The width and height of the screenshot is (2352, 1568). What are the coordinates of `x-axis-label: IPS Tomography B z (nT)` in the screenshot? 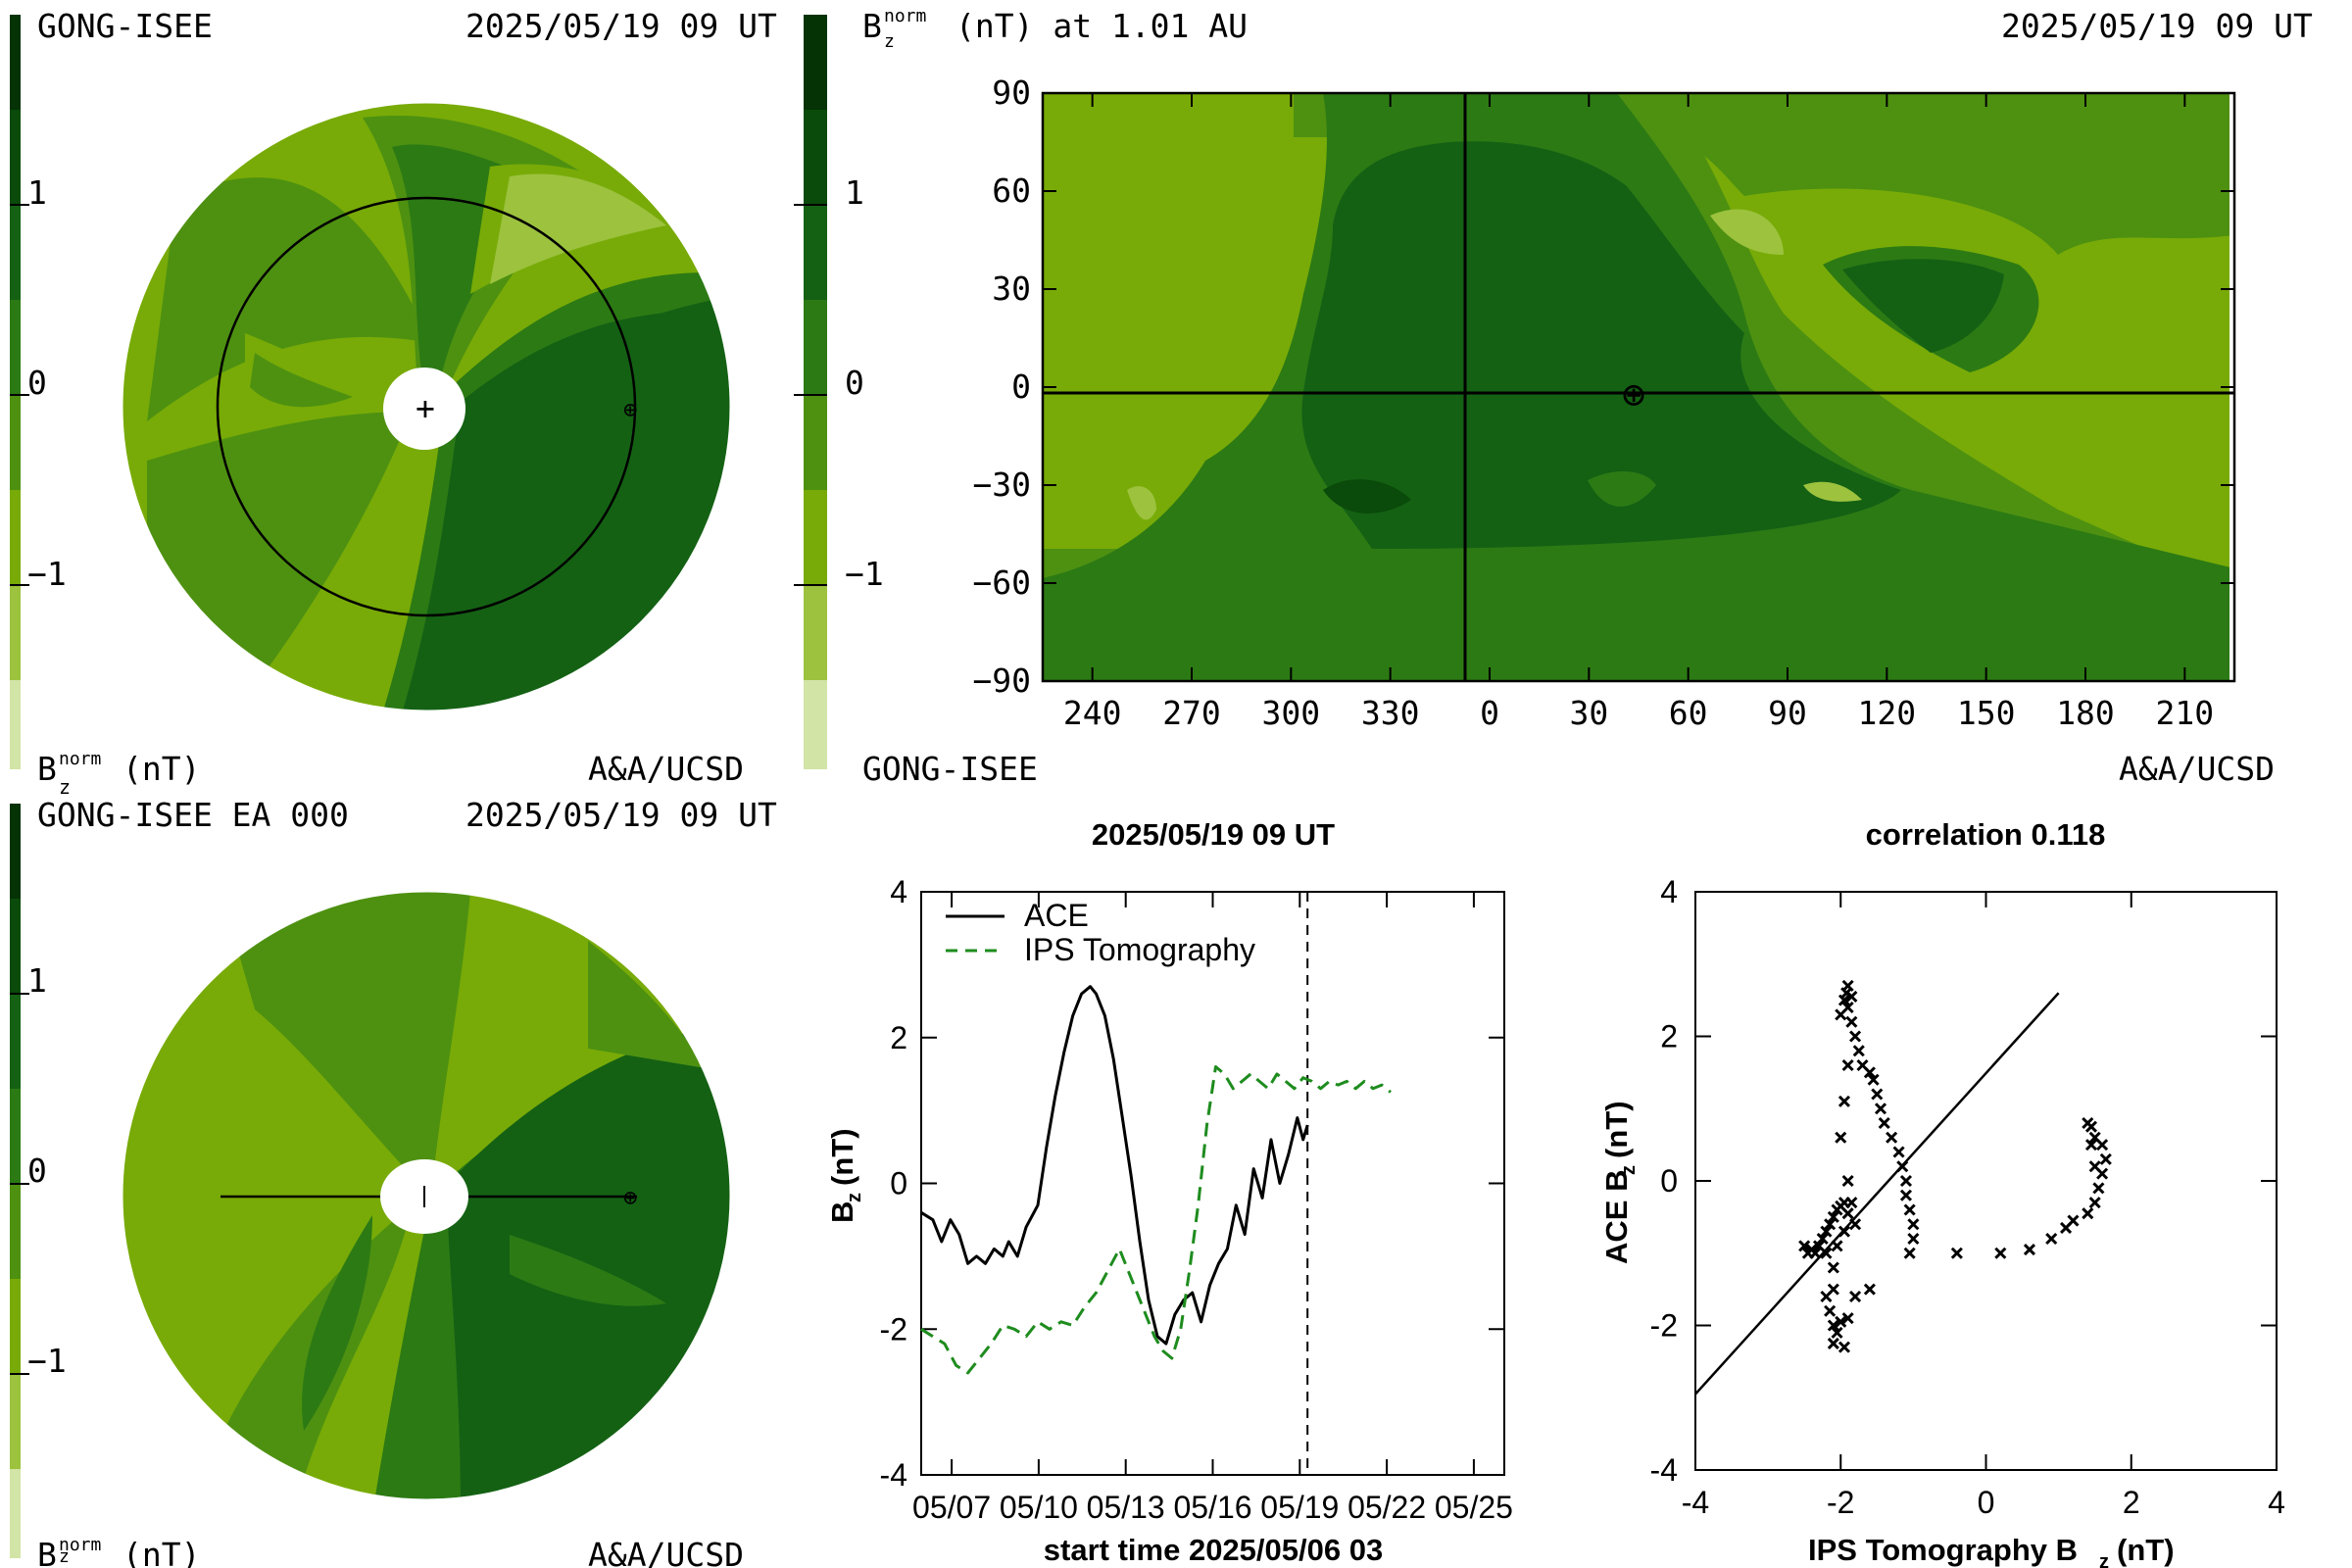 It's located at (1991, 1550).